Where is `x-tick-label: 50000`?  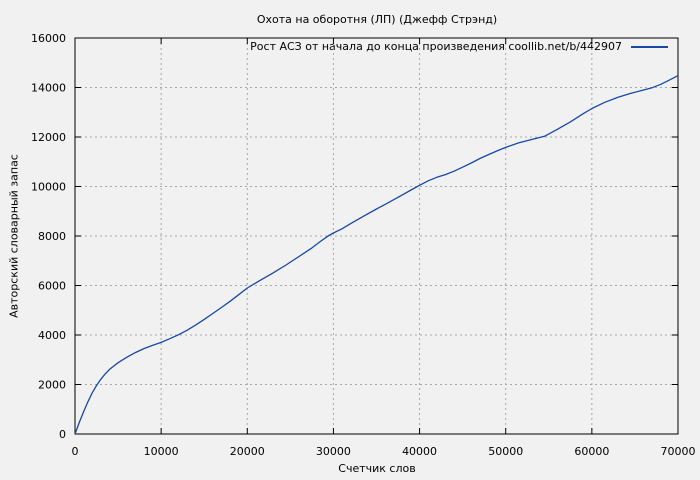 x-tick-label: 50000 is located at coordinates (505, 451).